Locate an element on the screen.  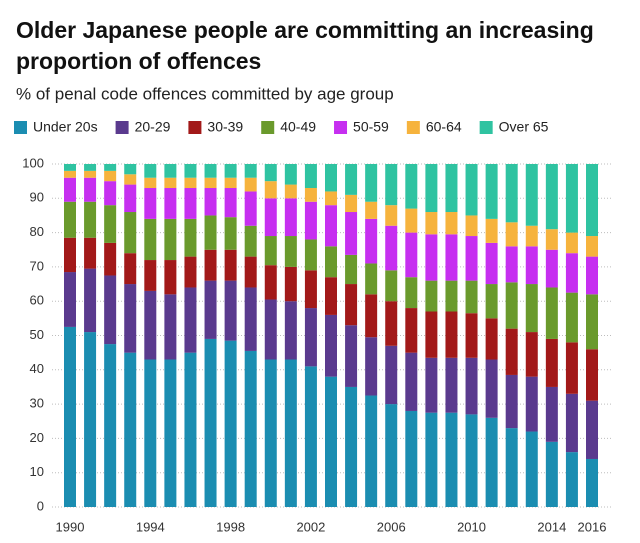
y-tick-label: 50 is located at coordinates (37, 334).